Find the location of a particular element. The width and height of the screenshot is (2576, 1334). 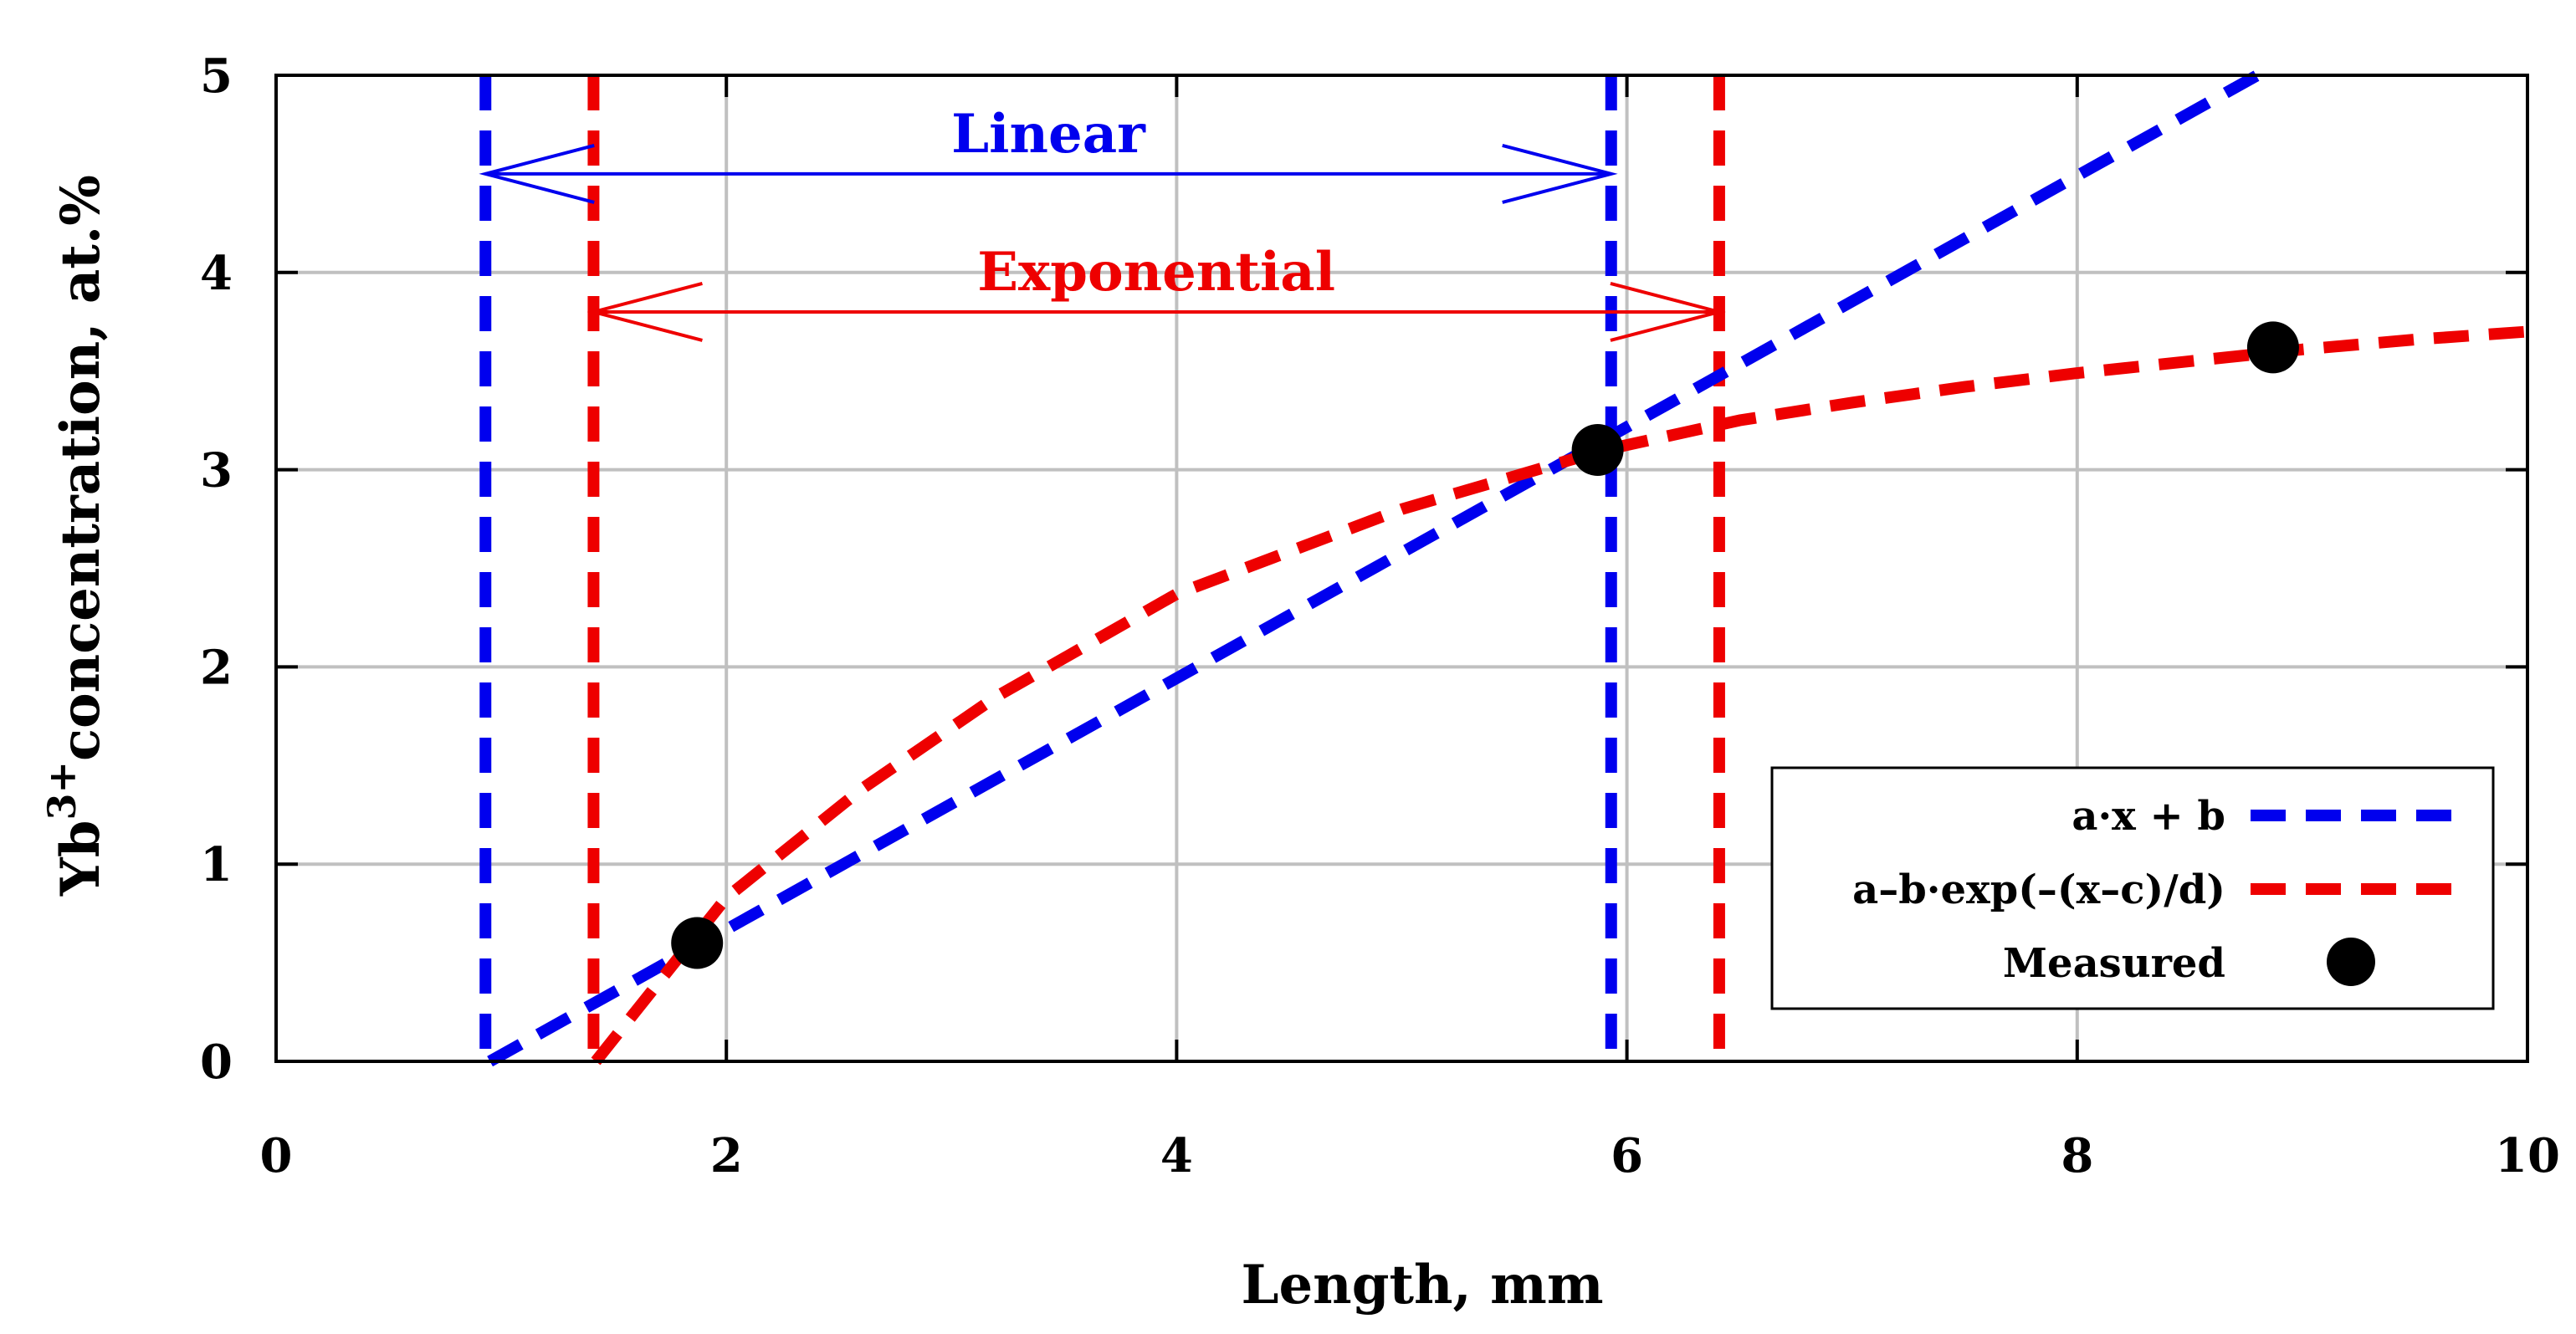

x-tick-label: 0 is located at coordinates (277, 1155).